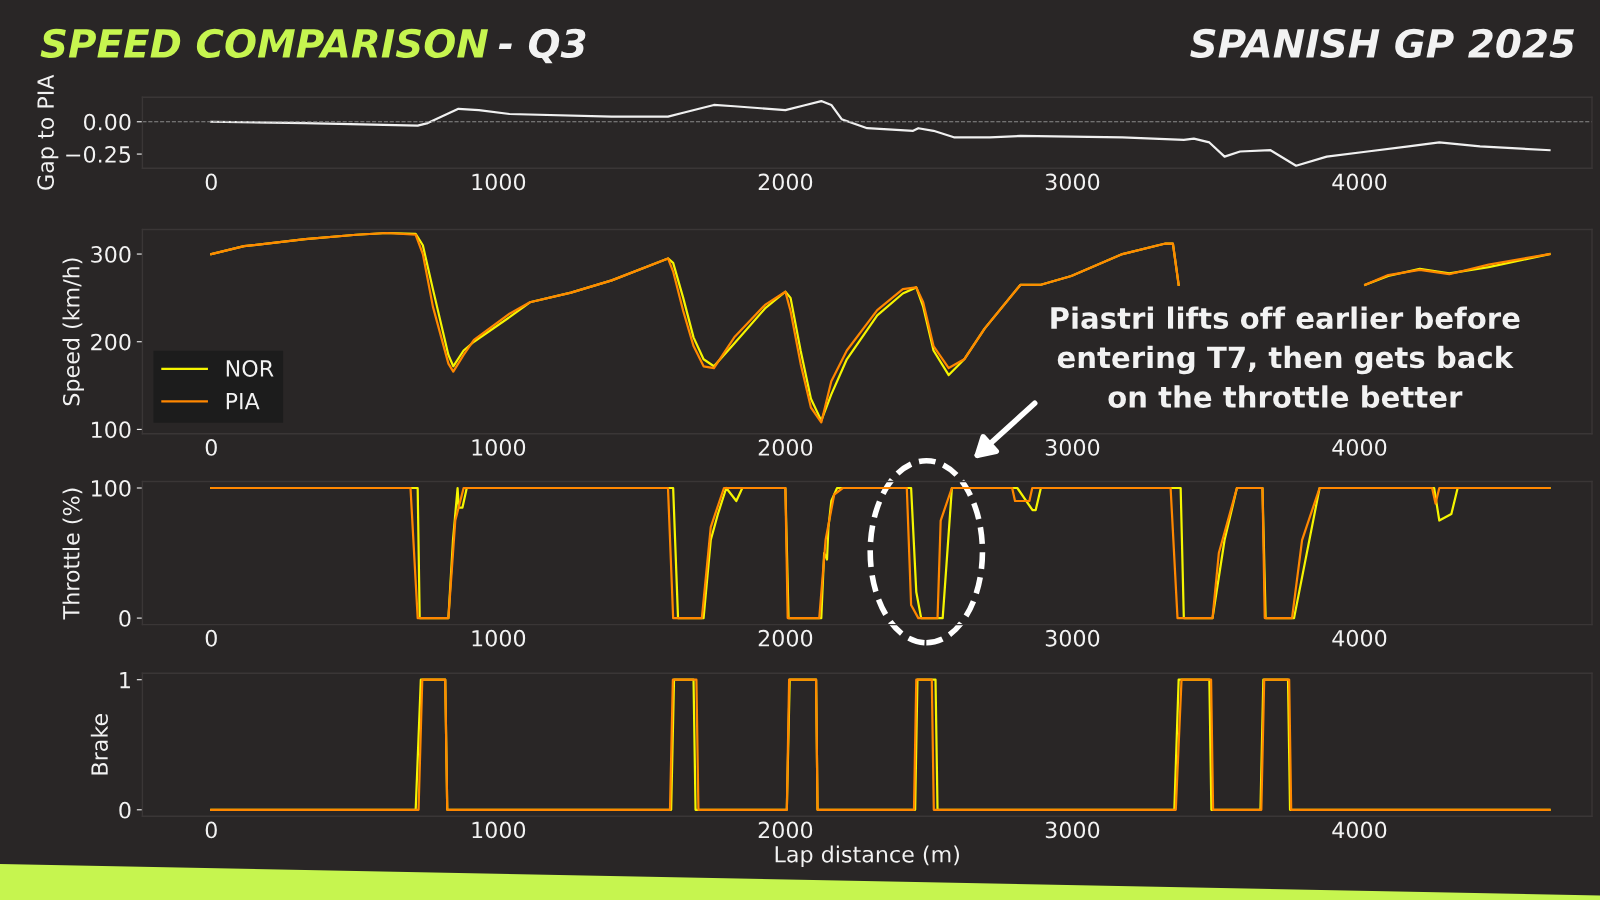 This screenshot has height=900, width=1600. What do you see at coordinates (73, 332) in the screenshot?
I see `y-axis-title: Speed (km/h)` at bounding box center [73, 332].